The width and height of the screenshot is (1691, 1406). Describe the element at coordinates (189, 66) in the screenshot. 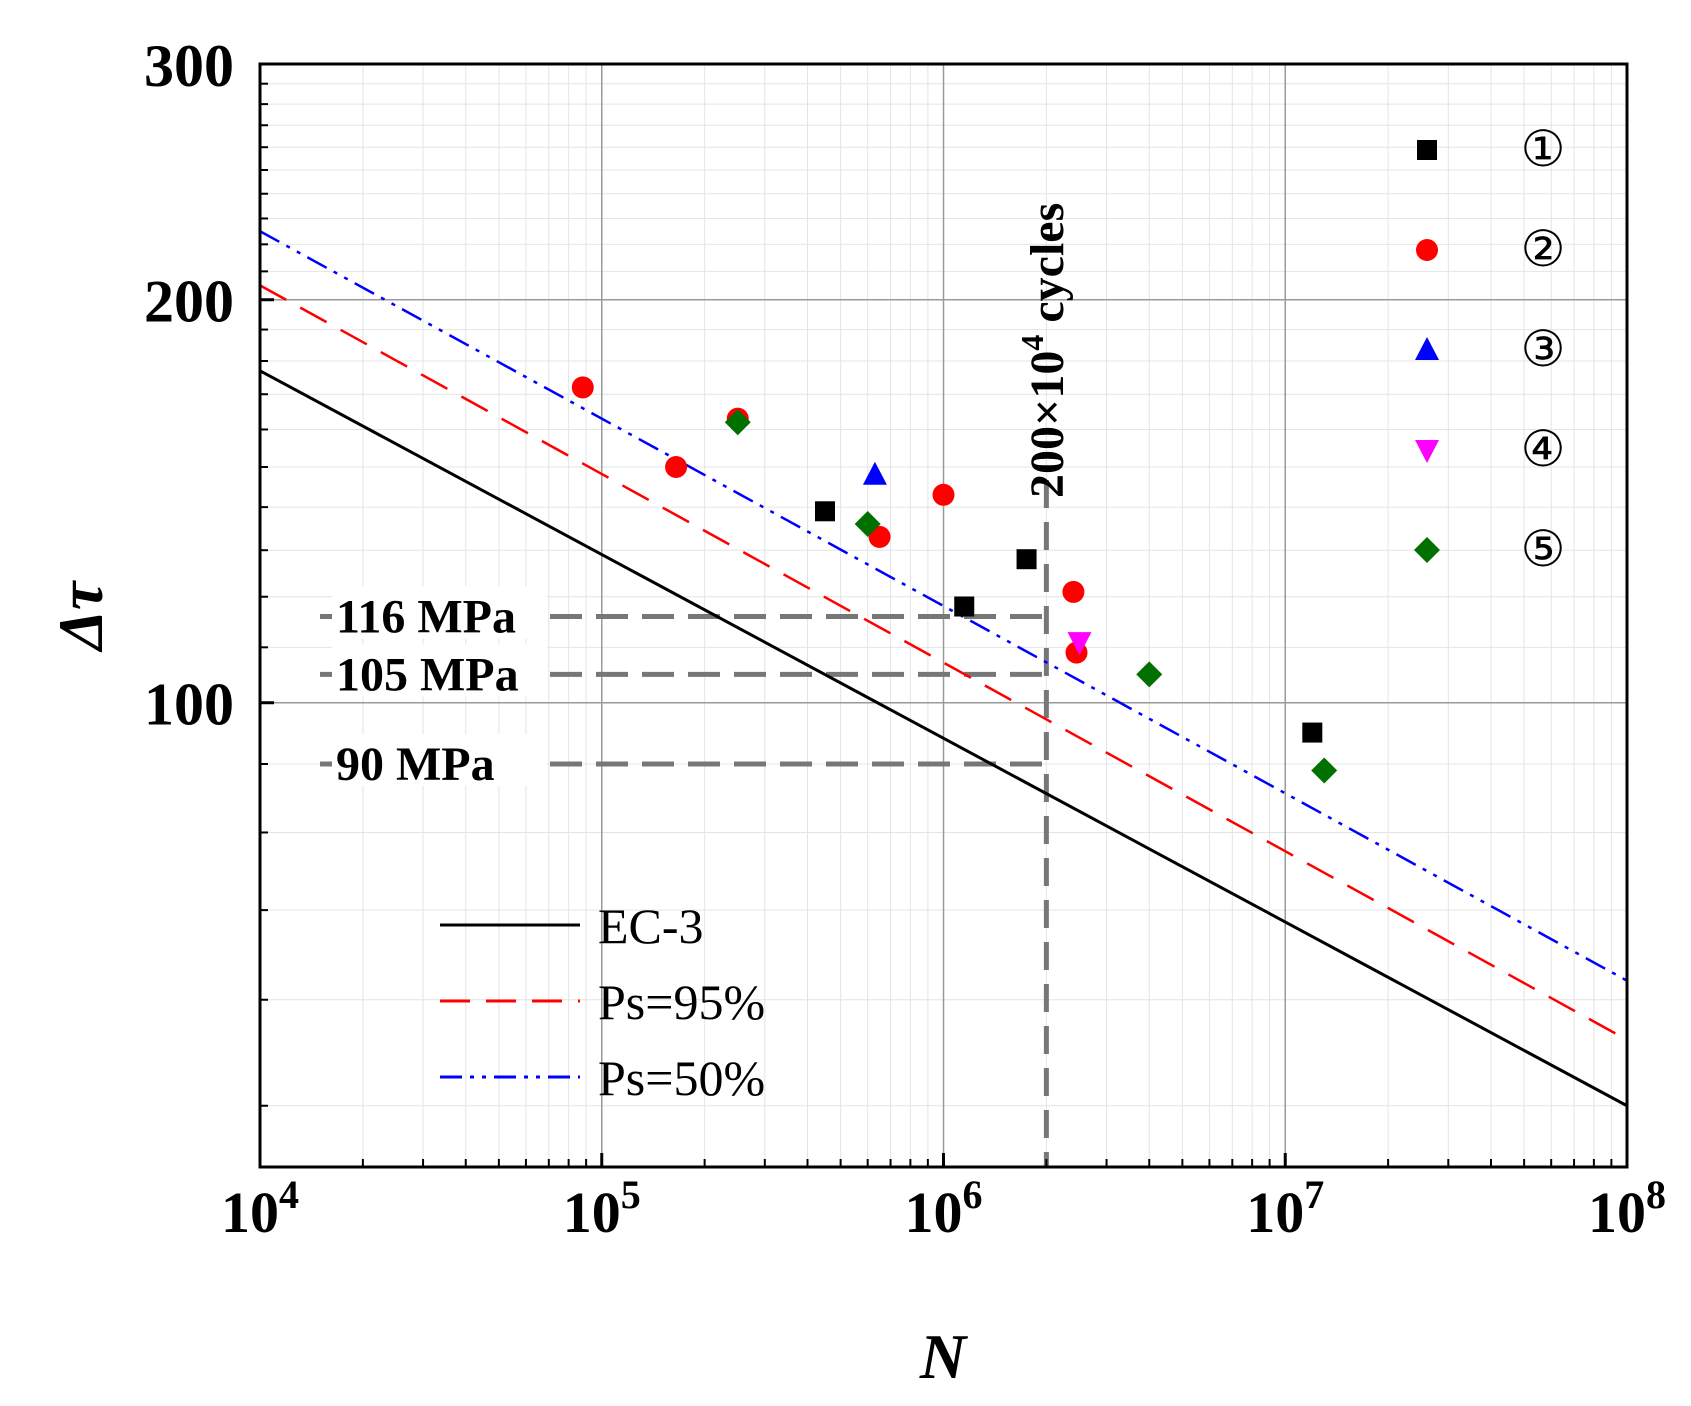

I see `y-tick-label: 300` at that location.